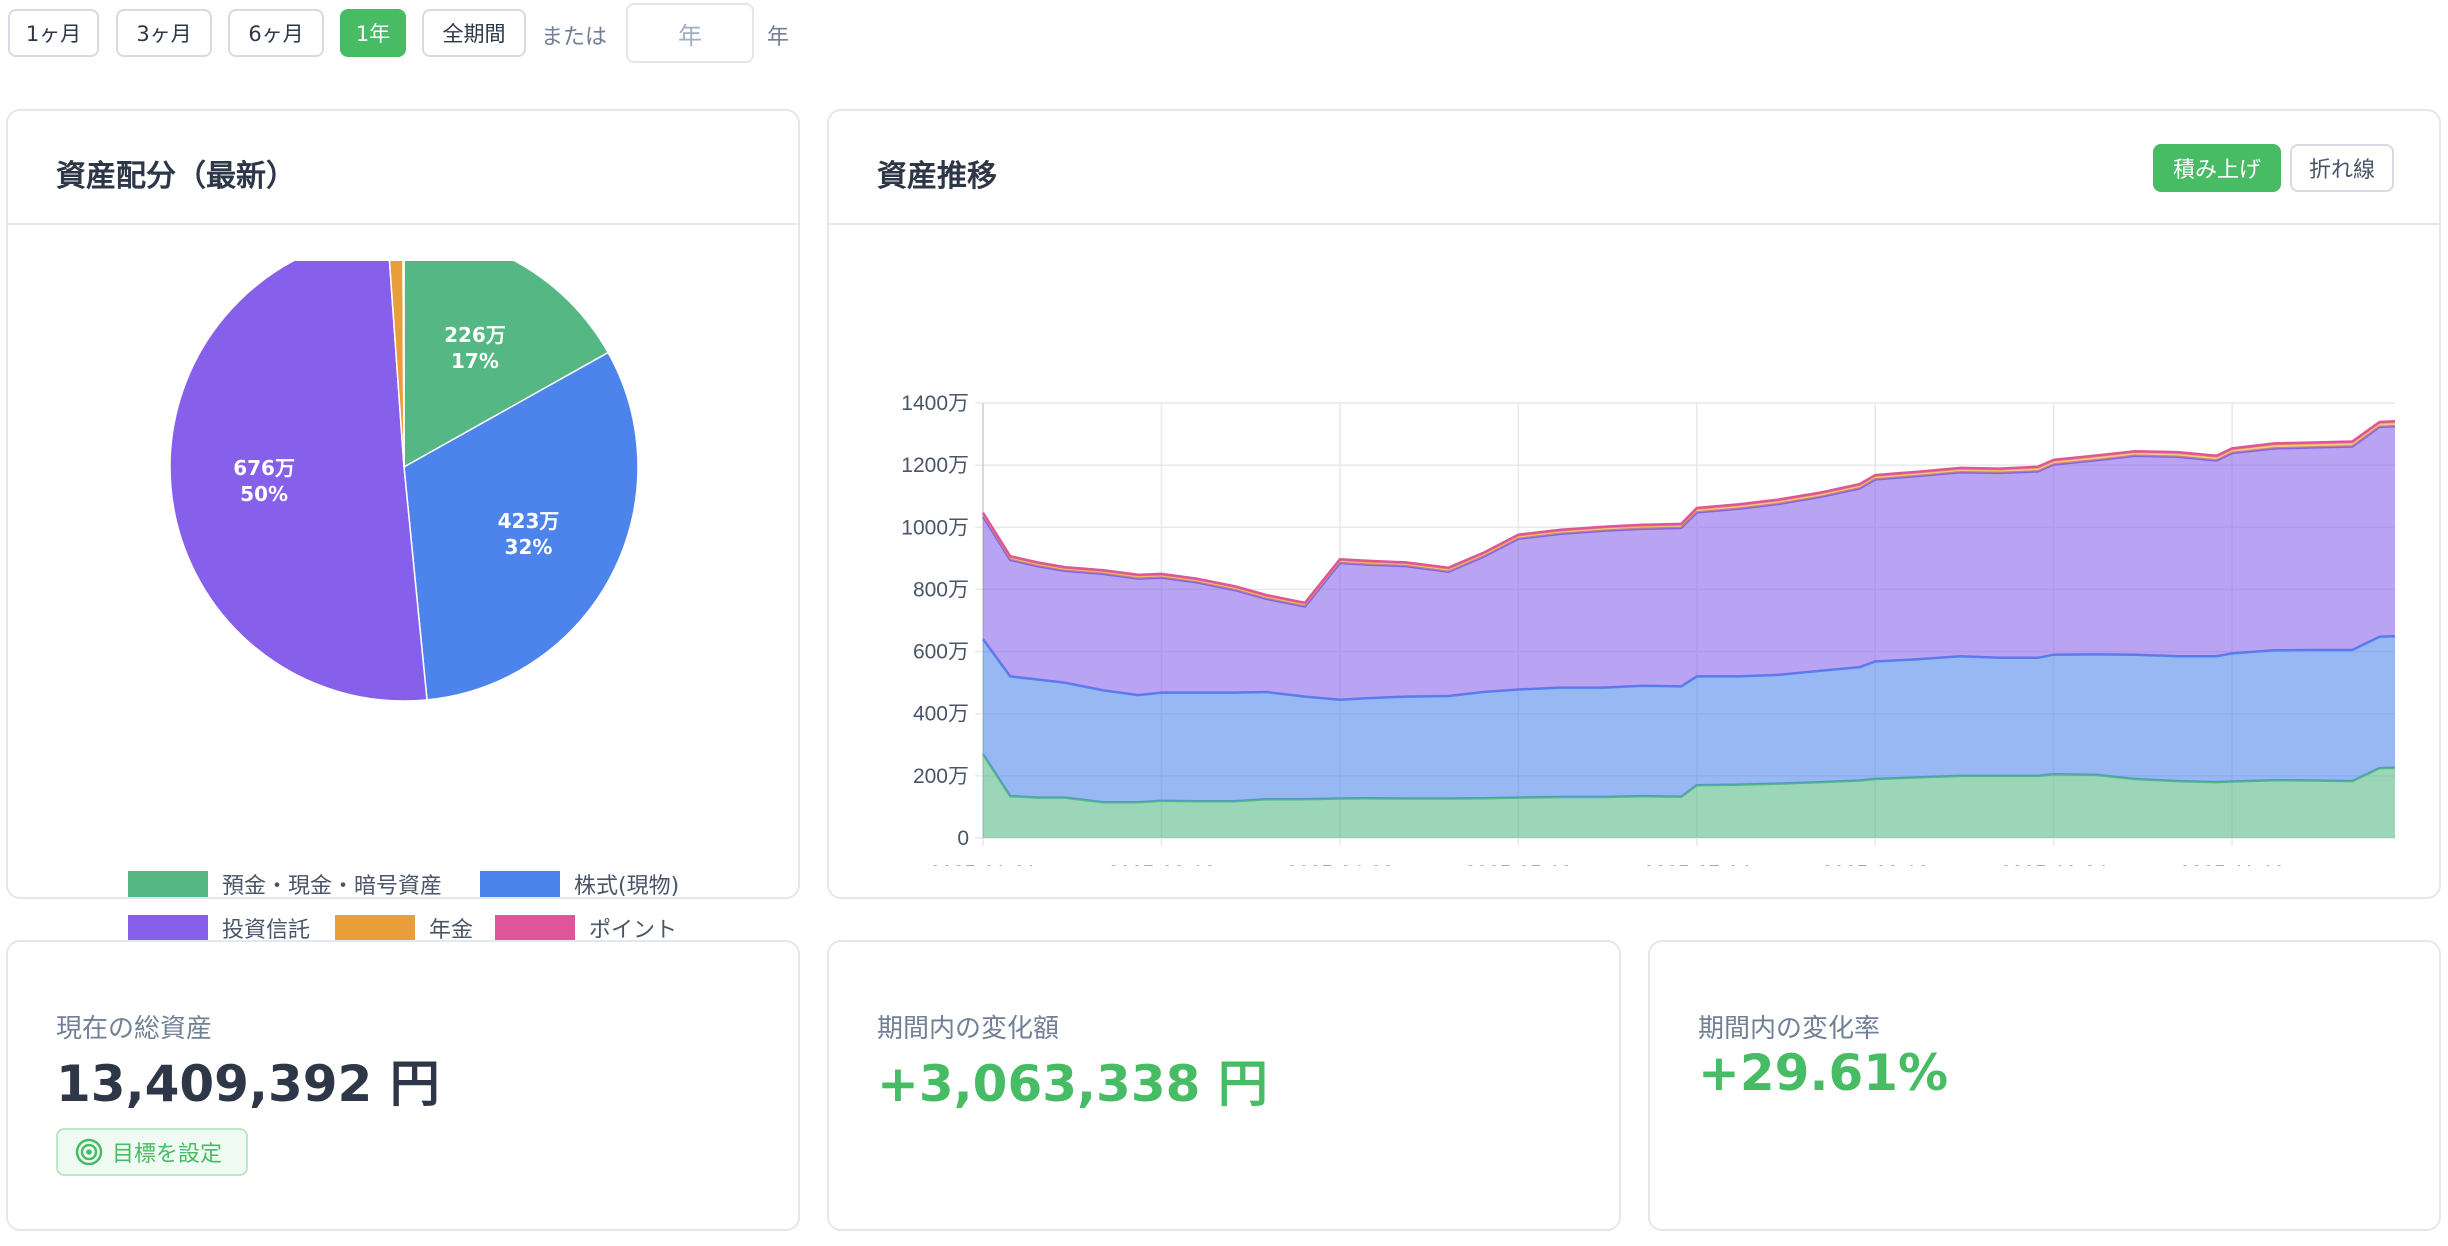 This screenshot has height=1246, width=2448. I want to click on change-amount-card: 期間内の変化額 +3,063,338 円, so click(1224, 1085).